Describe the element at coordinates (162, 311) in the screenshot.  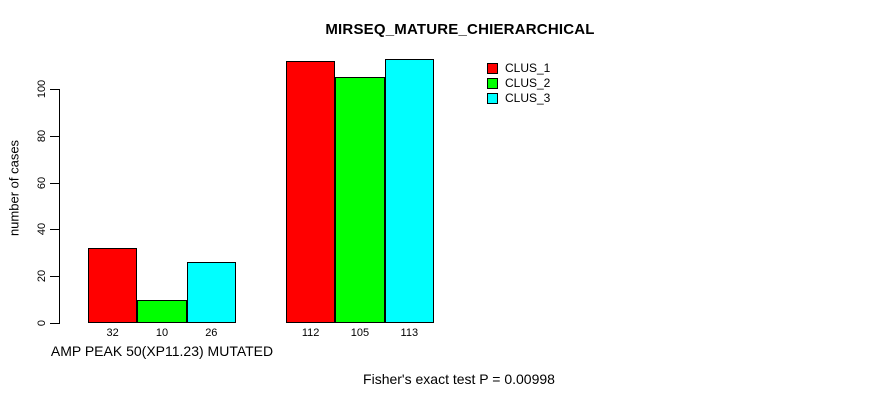
I see `bar-clus_2-group1` at that location.